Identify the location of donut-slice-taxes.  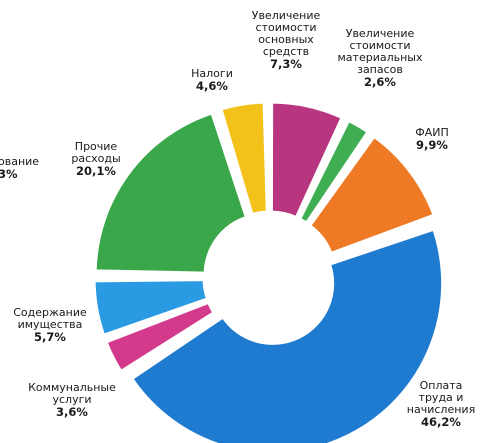
(244, 158).